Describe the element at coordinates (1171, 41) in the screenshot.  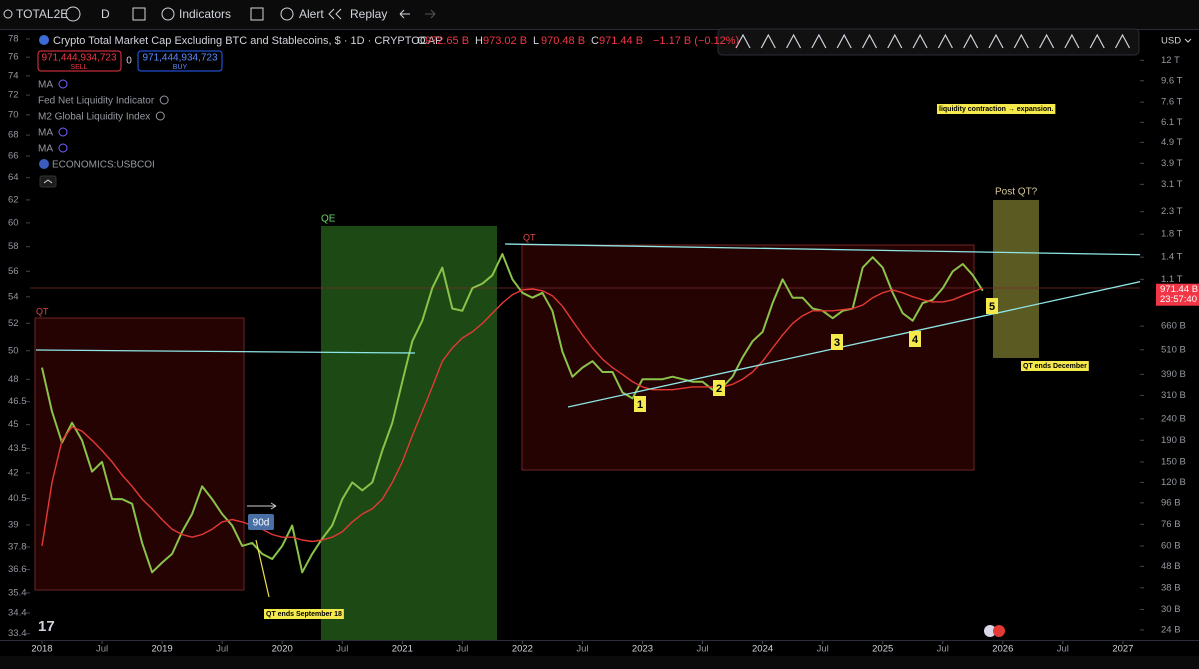
I see `currency: USD` at that location.